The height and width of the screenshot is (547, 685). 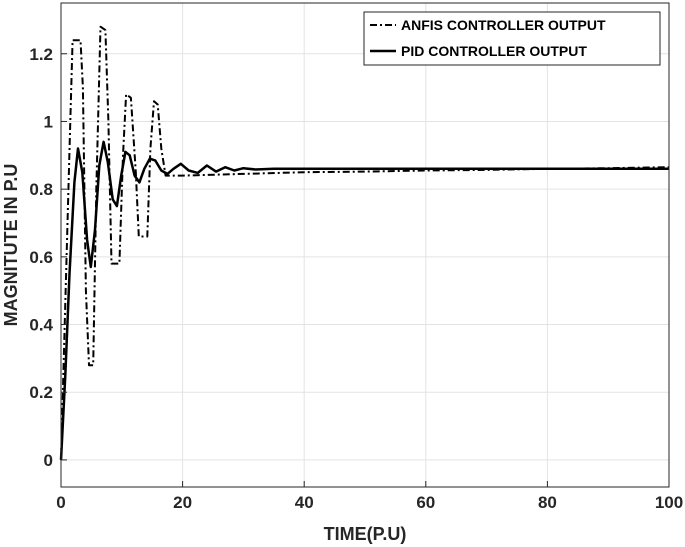 I want to click on legend-box, so click(x=512, y=38).